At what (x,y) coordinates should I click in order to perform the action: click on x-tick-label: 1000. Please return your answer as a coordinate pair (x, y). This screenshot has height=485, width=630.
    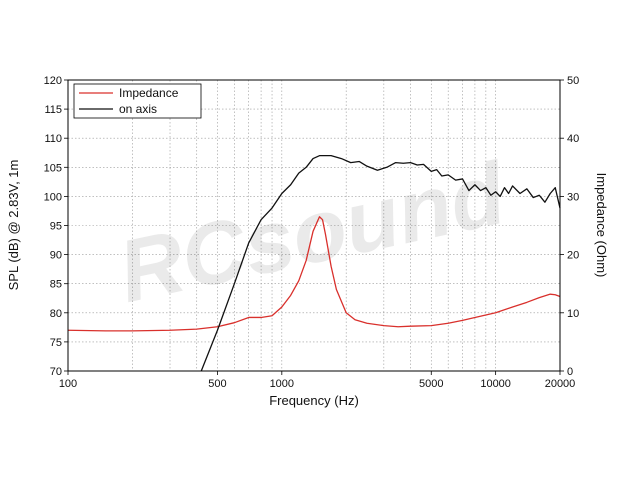
    Looking at the image, I should click on (282, 384).